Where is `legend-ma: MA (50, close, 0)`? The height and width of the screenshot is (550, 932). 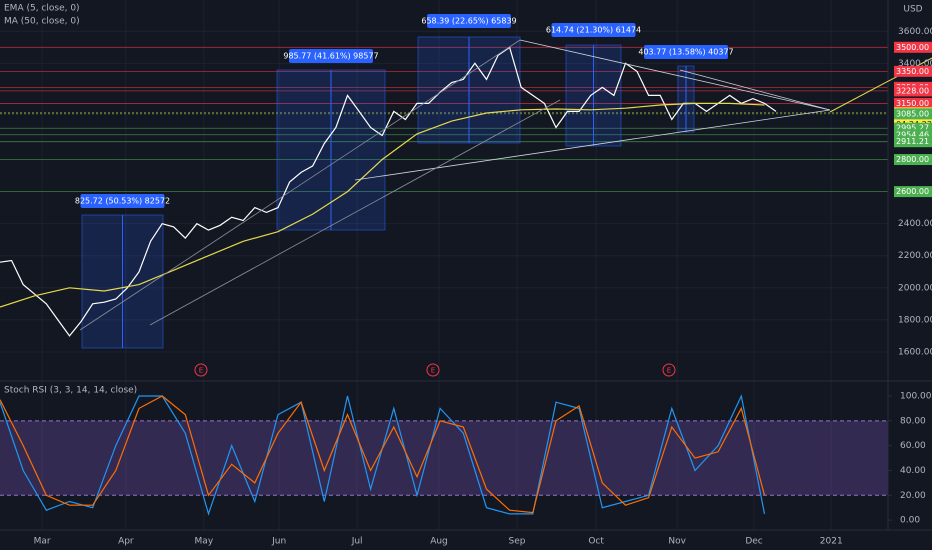
legend-ma: MA (50, close, 0) is located at coordinates (42, 22).